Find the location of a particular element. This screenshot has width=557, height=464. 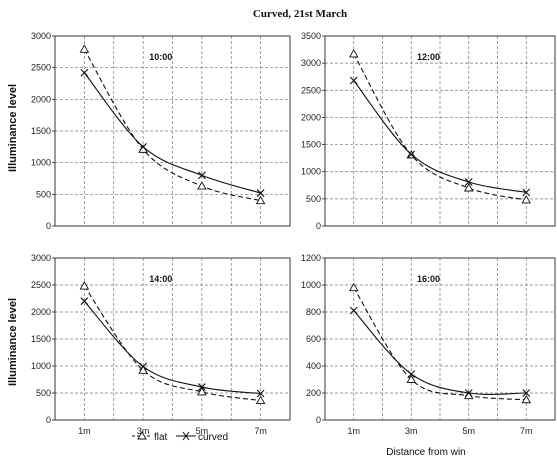

y-tick-label: 400 is located at coordinates (313, 366).